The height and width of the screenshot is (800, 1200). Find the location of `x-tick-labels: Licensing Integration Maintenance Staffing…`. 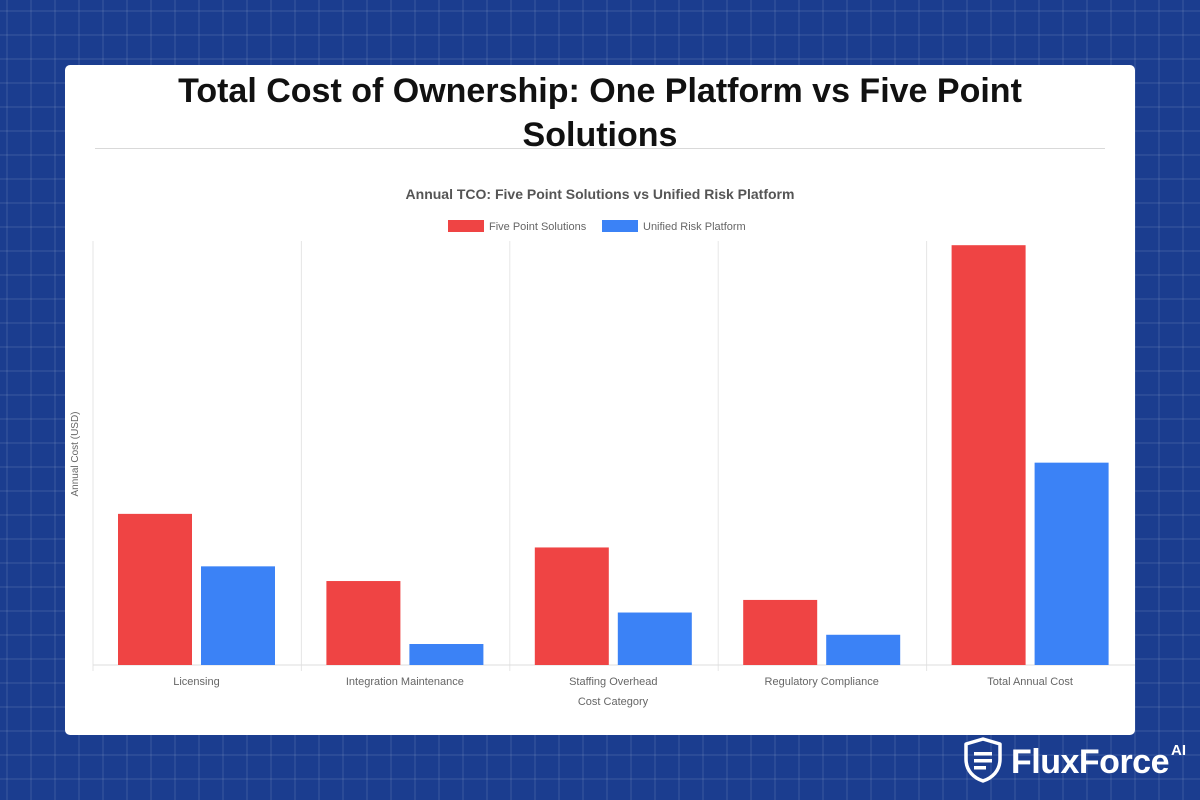

x-tick-labels: Licensing Integration Maintenance Staffing… is located at coordinates (623, 682).